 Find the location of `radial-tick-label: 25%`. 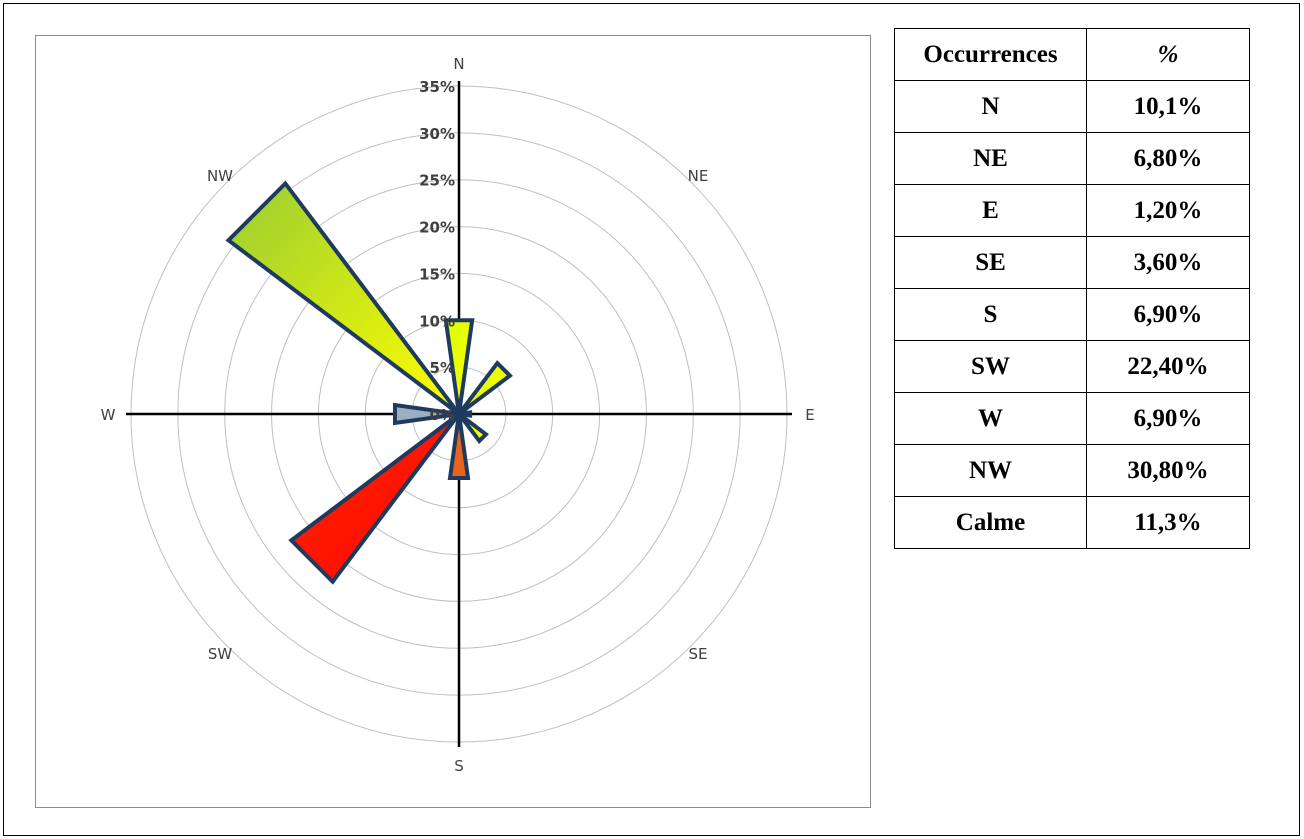

radial-tick-label: 25% is located at coordinates (437, 181).